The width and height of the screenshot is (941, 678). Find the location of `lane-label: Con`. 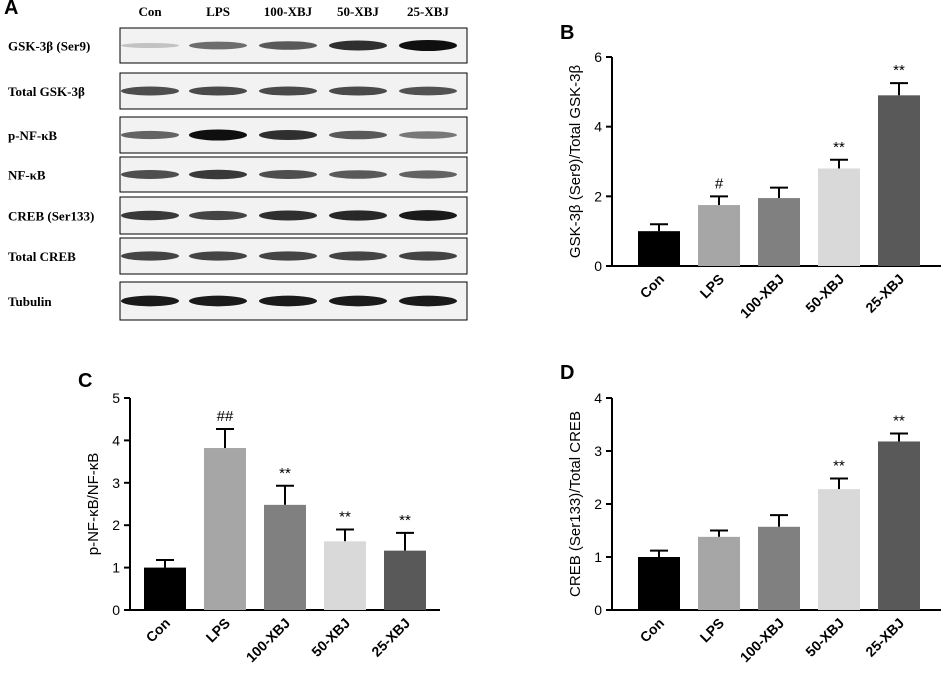

lane-label: Con is located at coordinates (150, 11).